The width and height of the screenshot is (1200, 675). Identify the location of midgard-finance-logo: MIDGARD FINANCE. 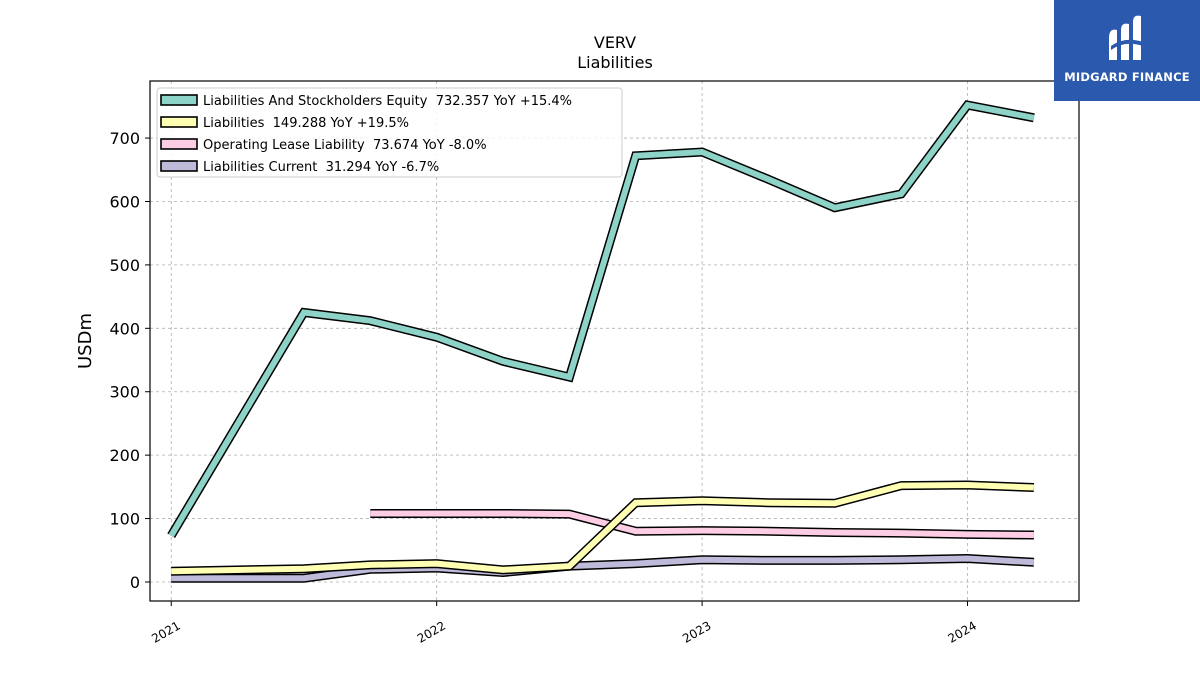
(1127, 50).